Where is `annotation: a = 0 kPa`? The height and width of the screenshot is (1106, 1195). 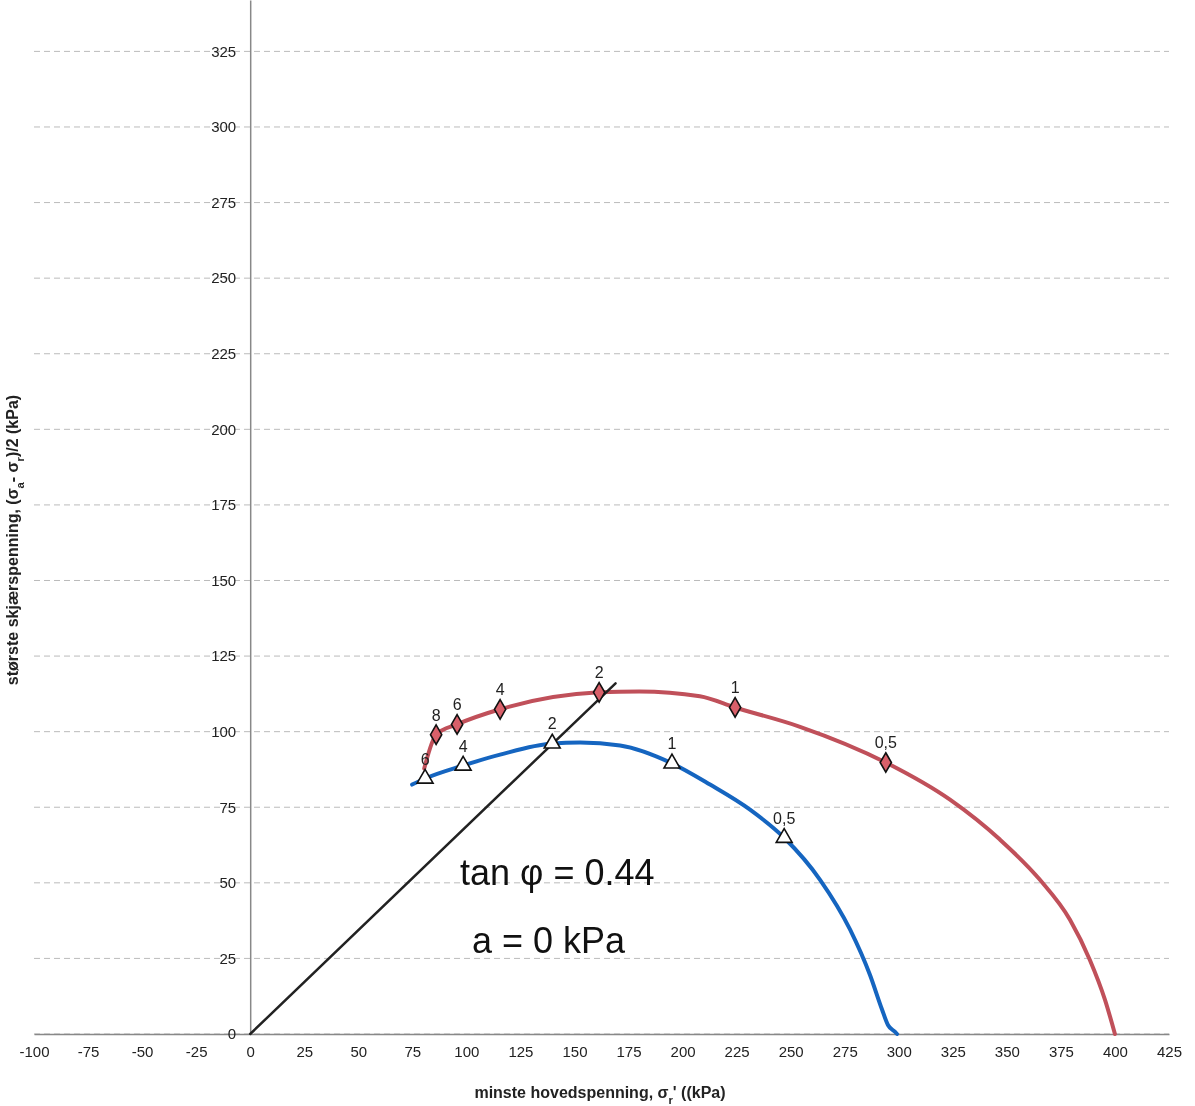
annotation: a = 0 kPa is located at coordinates (549, 940).